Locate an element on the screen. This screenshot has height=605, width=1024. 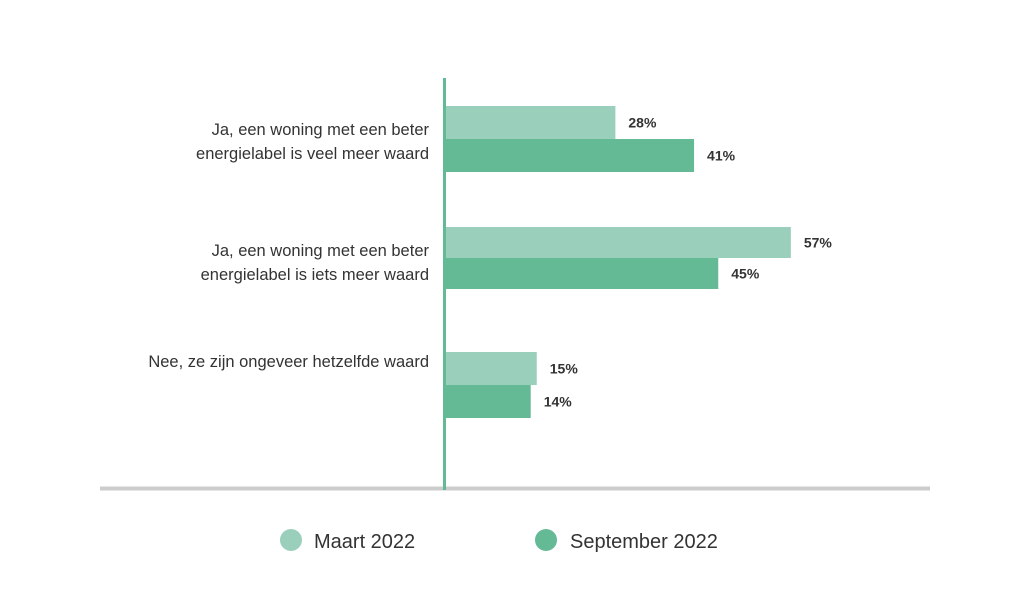
value-label-series2-cat2: 45% is located at coordinates (745, 274).